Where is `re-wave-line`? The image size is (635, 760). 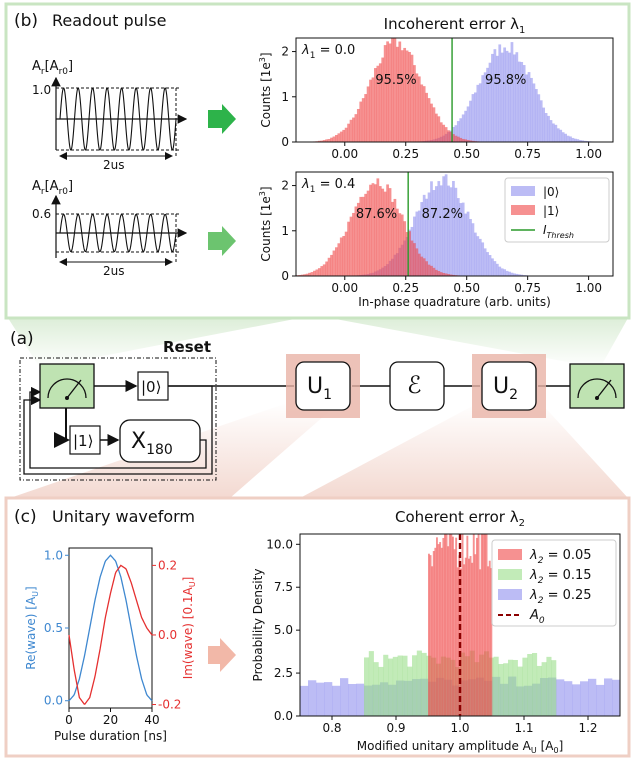 re-wave-line is located at coordinates (110, 628).